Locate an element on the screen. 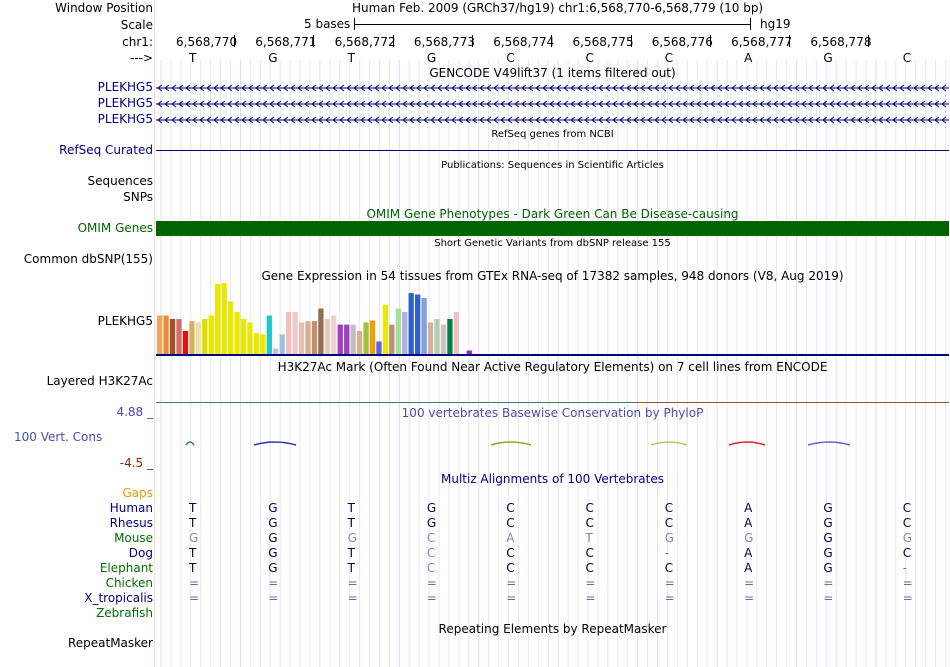  ruler-base: C is located at coordinates (669, 58).